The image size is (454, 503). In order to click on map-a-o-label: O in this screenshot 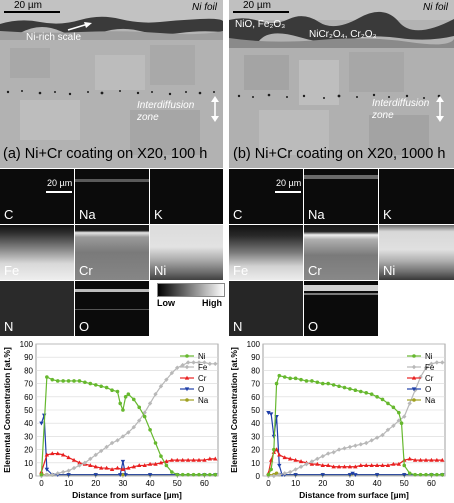, I will do `click(84, 326)`.